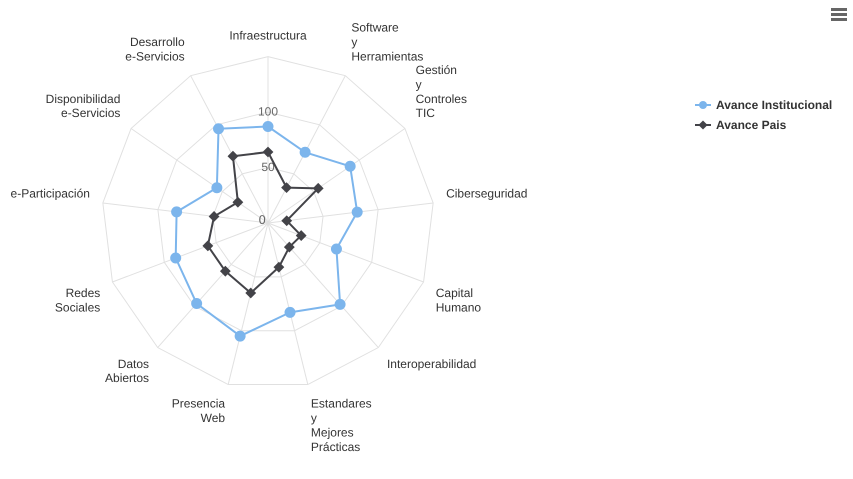 This screenshot has width=853, height=479. What do you see at coordinates (431, 363) in the screenshot?
I see `spoke-label: Interoperabilidad` at bounding box center [431, 363].